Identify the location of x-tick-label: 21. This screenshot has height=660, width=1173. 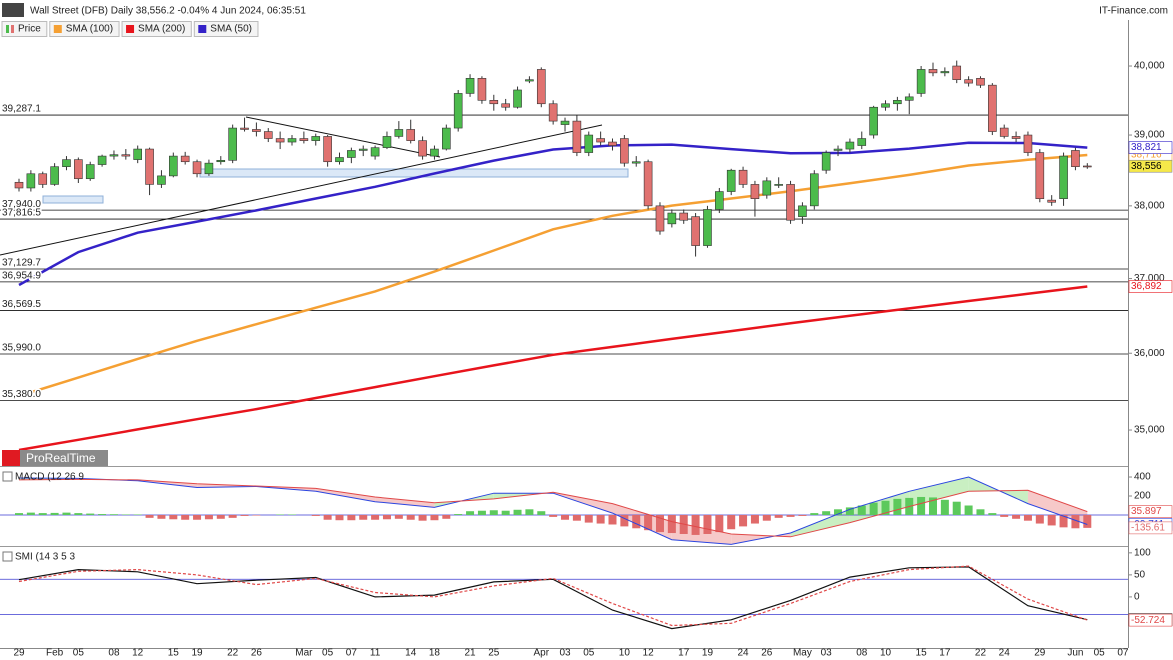
(470, 653).